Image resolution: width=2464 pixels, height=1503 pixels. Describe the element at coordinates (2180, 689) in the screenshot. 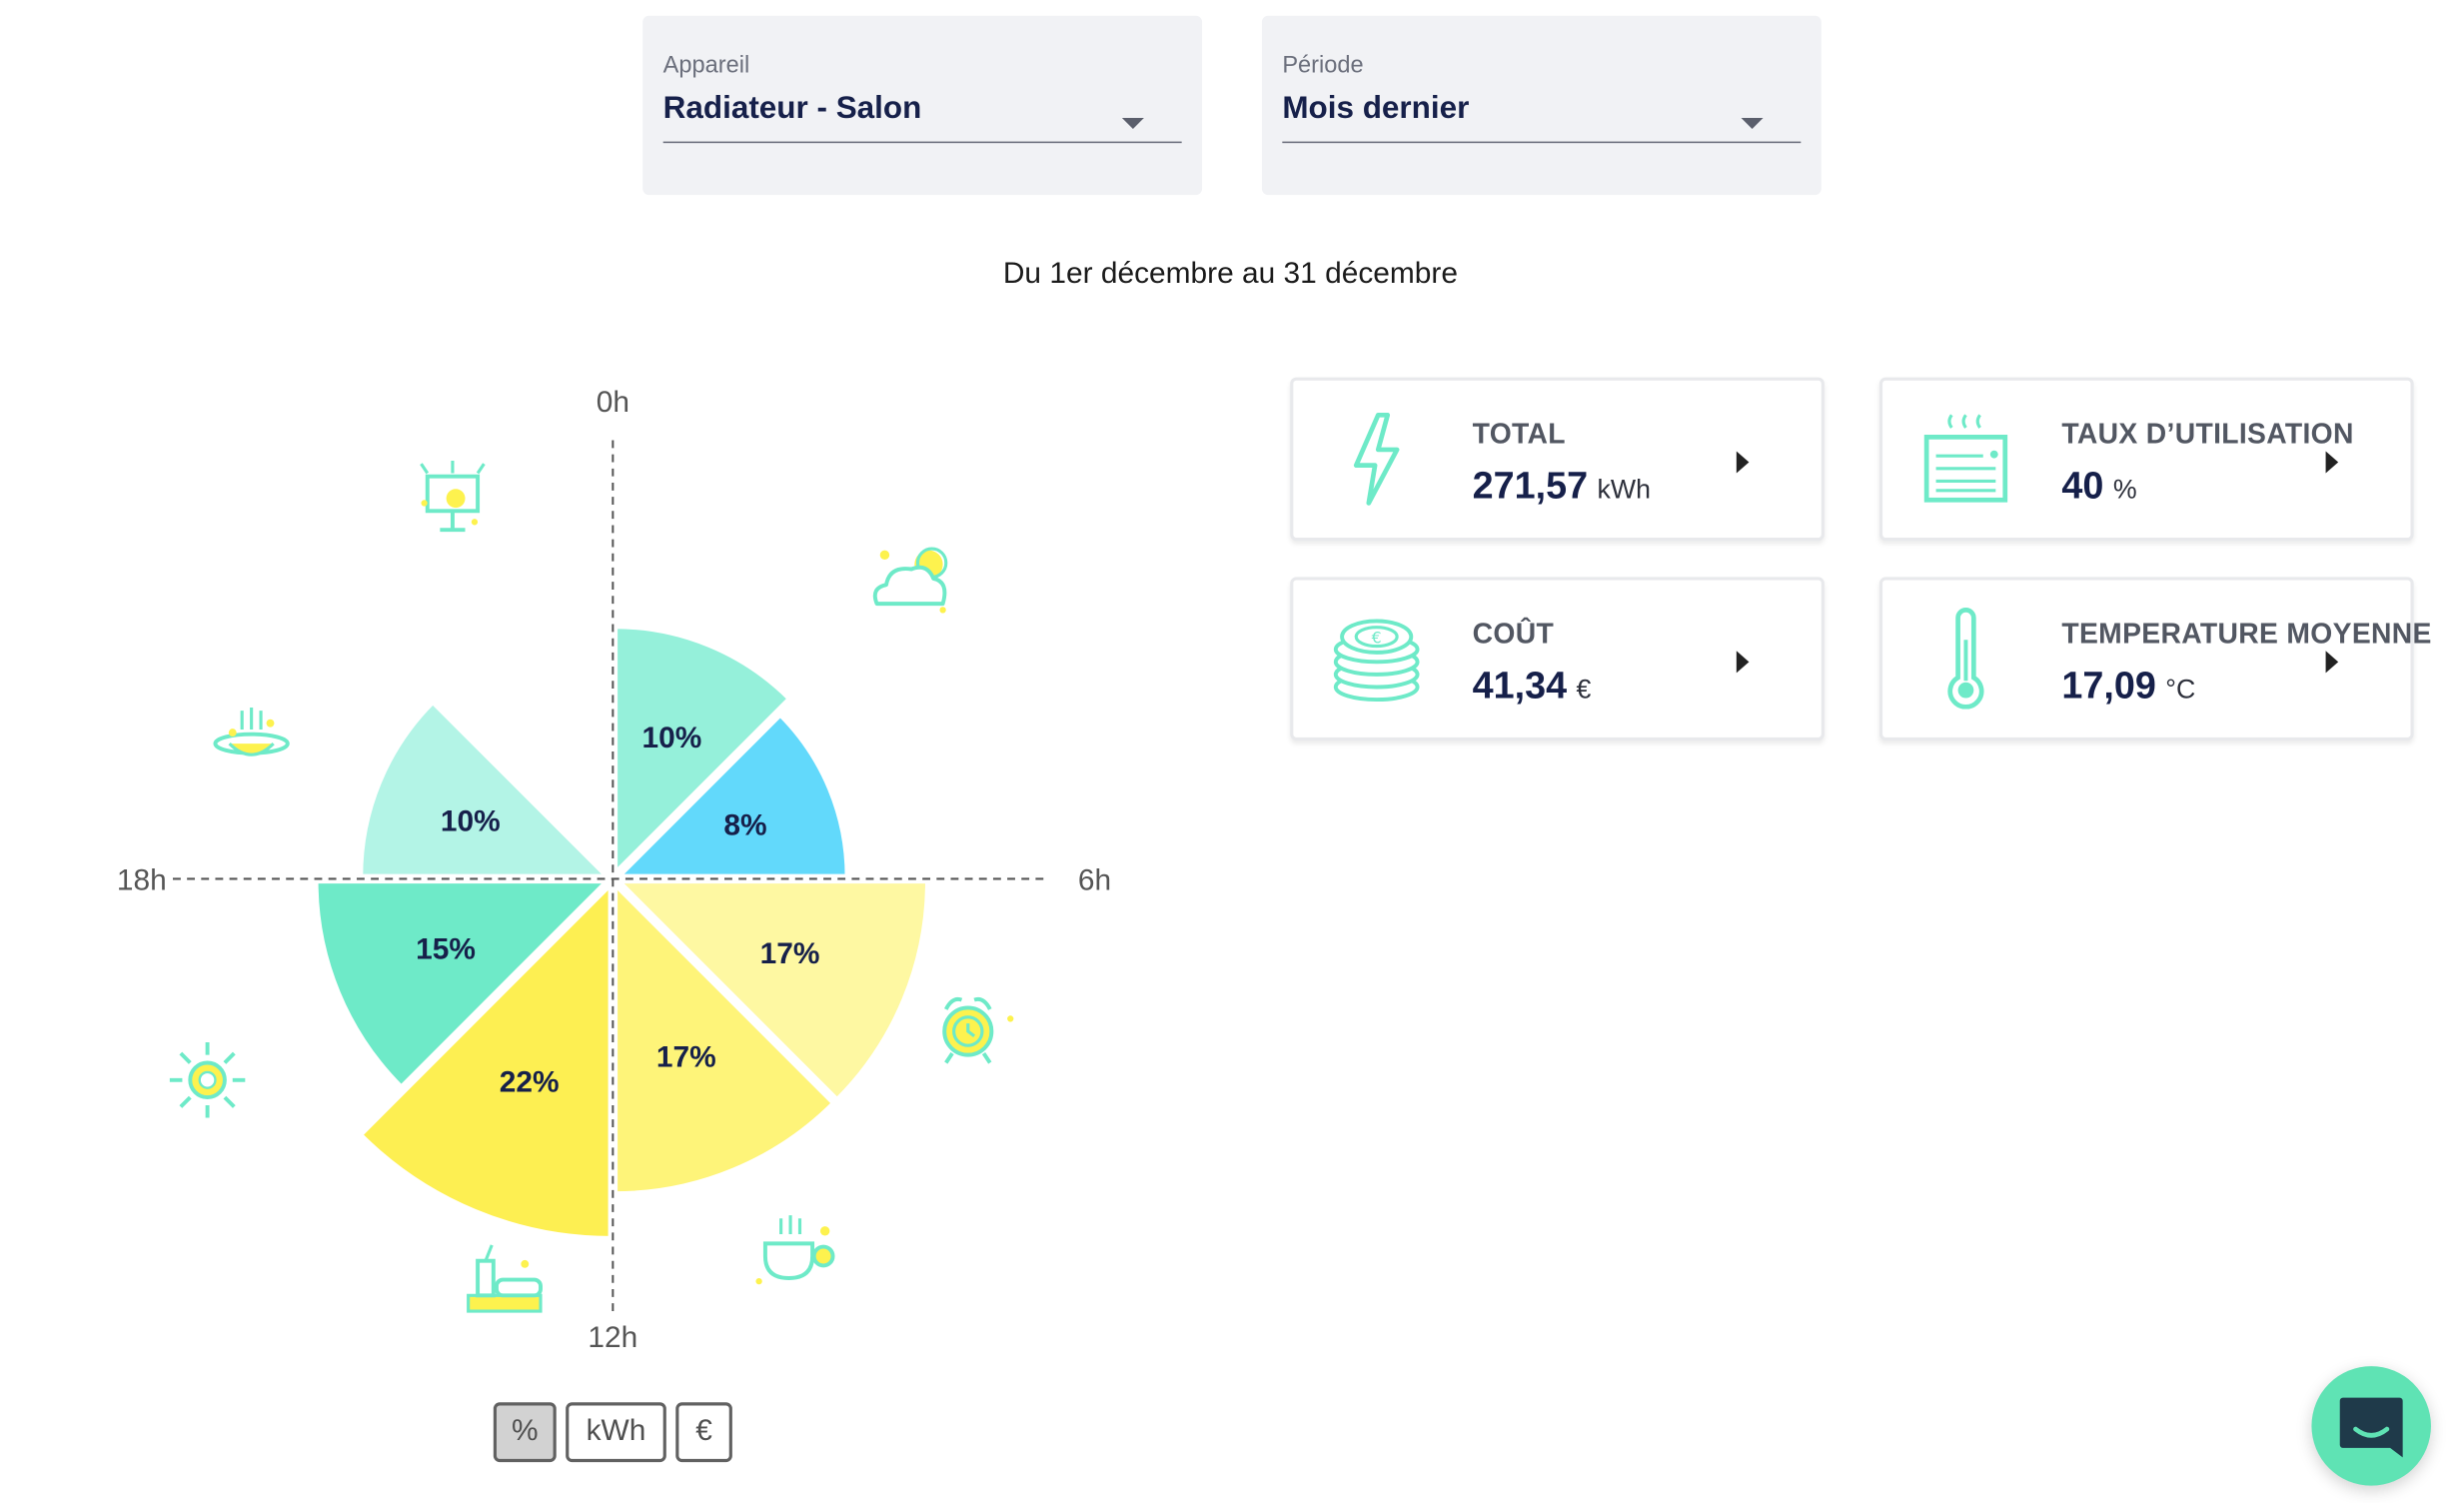

I see `average-temperature-unit: °C` at that location.